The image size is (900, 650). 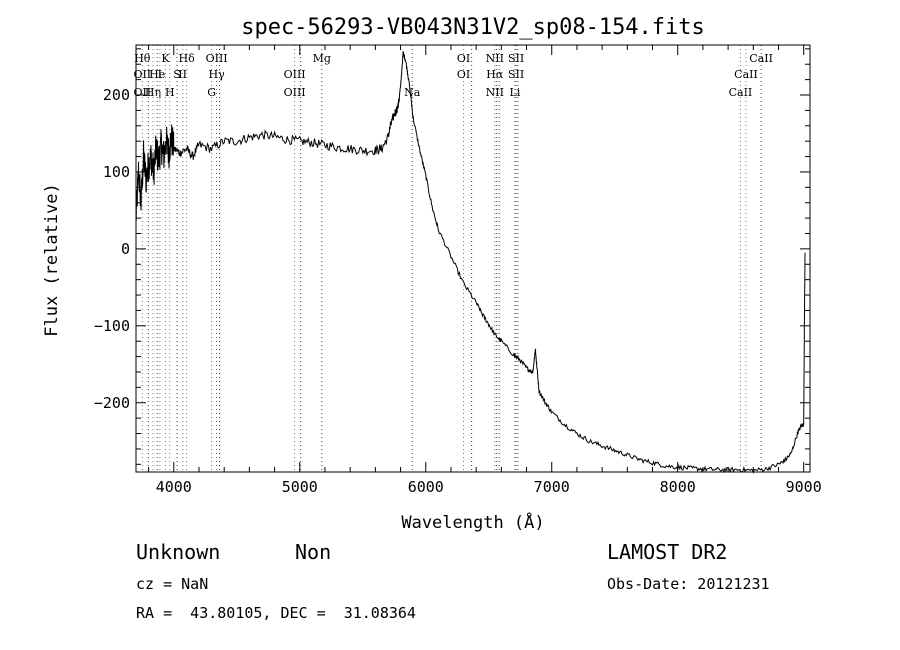 What do you see at coordinates (116, 172) in the screenshot?
I see `y-tick-label: 100` at bounding box center [116, 172].